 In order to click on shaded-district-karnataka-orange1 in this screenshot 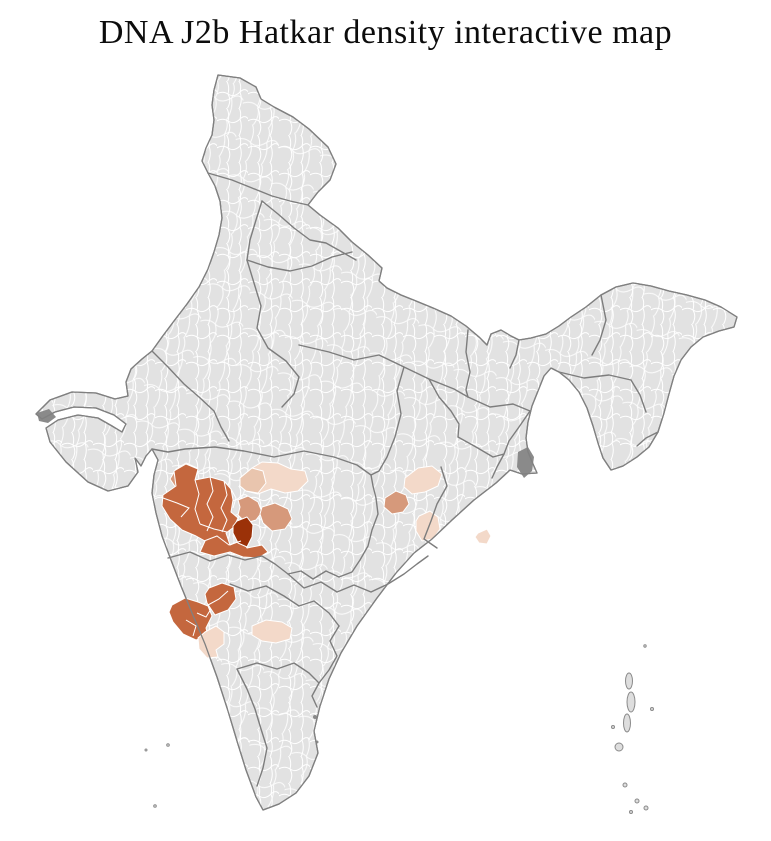, I will do `click(220, 599)`.